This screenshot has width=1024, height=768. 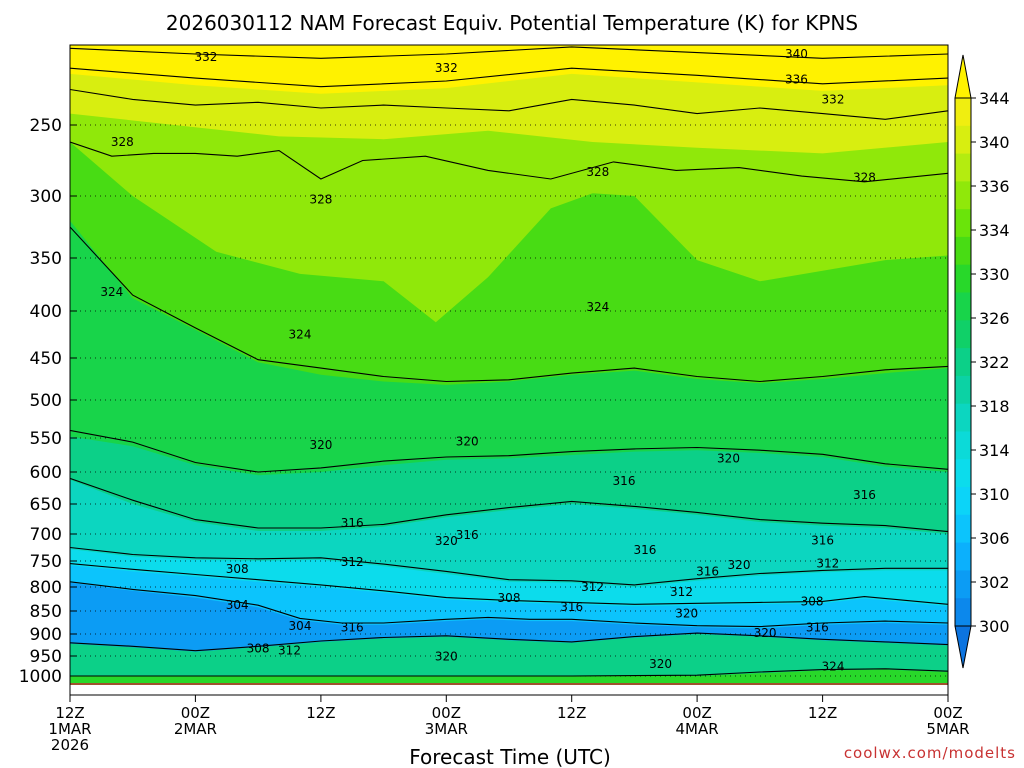 I want to click on y-tick-label-650: 650, so click(x=46, y=505).